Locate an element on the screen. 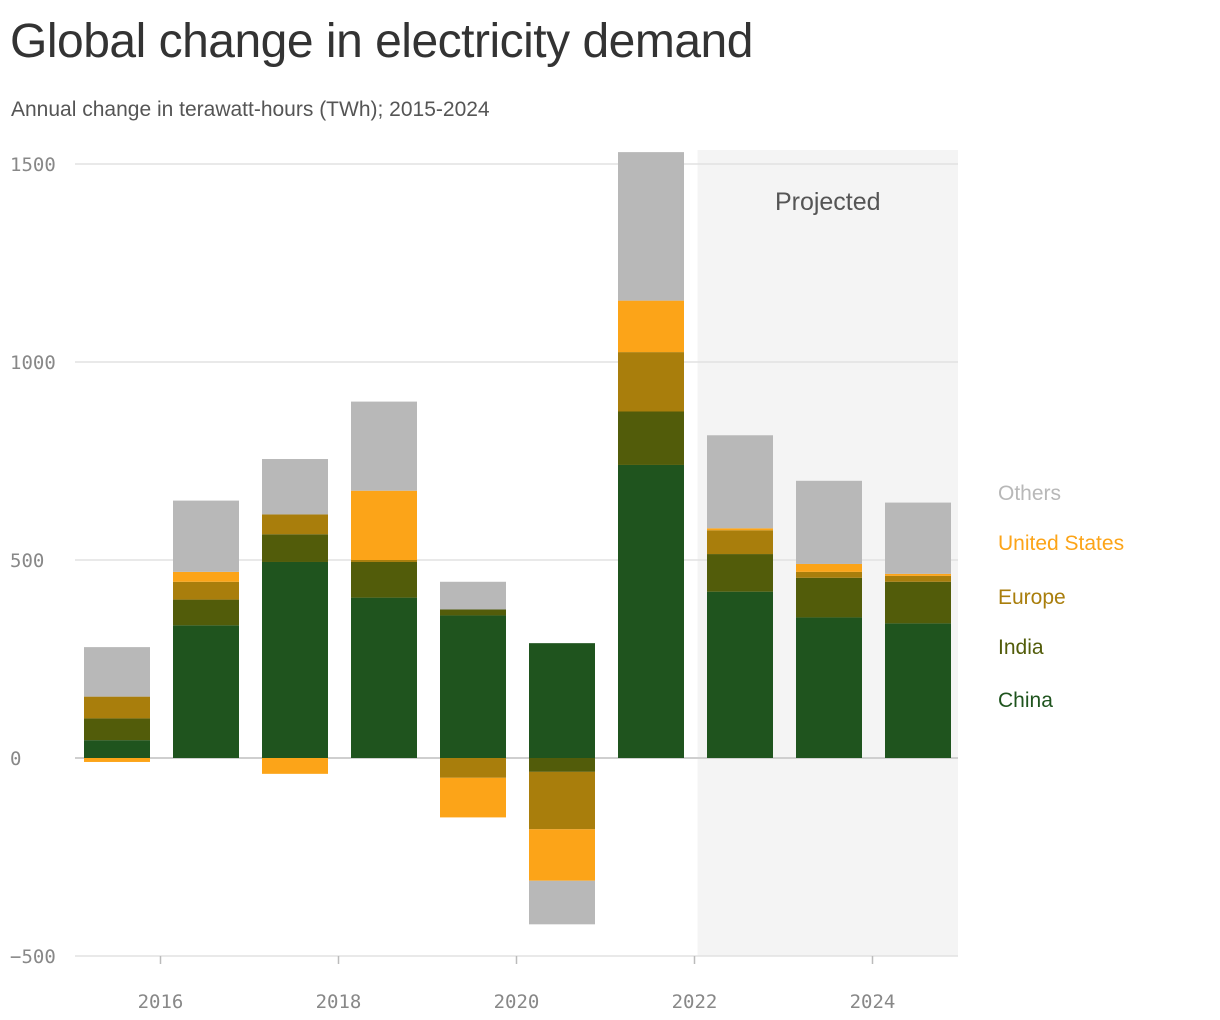 Image resolution: width=1220 pixels, height=1020 pixels. legend-item-europe: Europe is located at coordinates (1032, 597).